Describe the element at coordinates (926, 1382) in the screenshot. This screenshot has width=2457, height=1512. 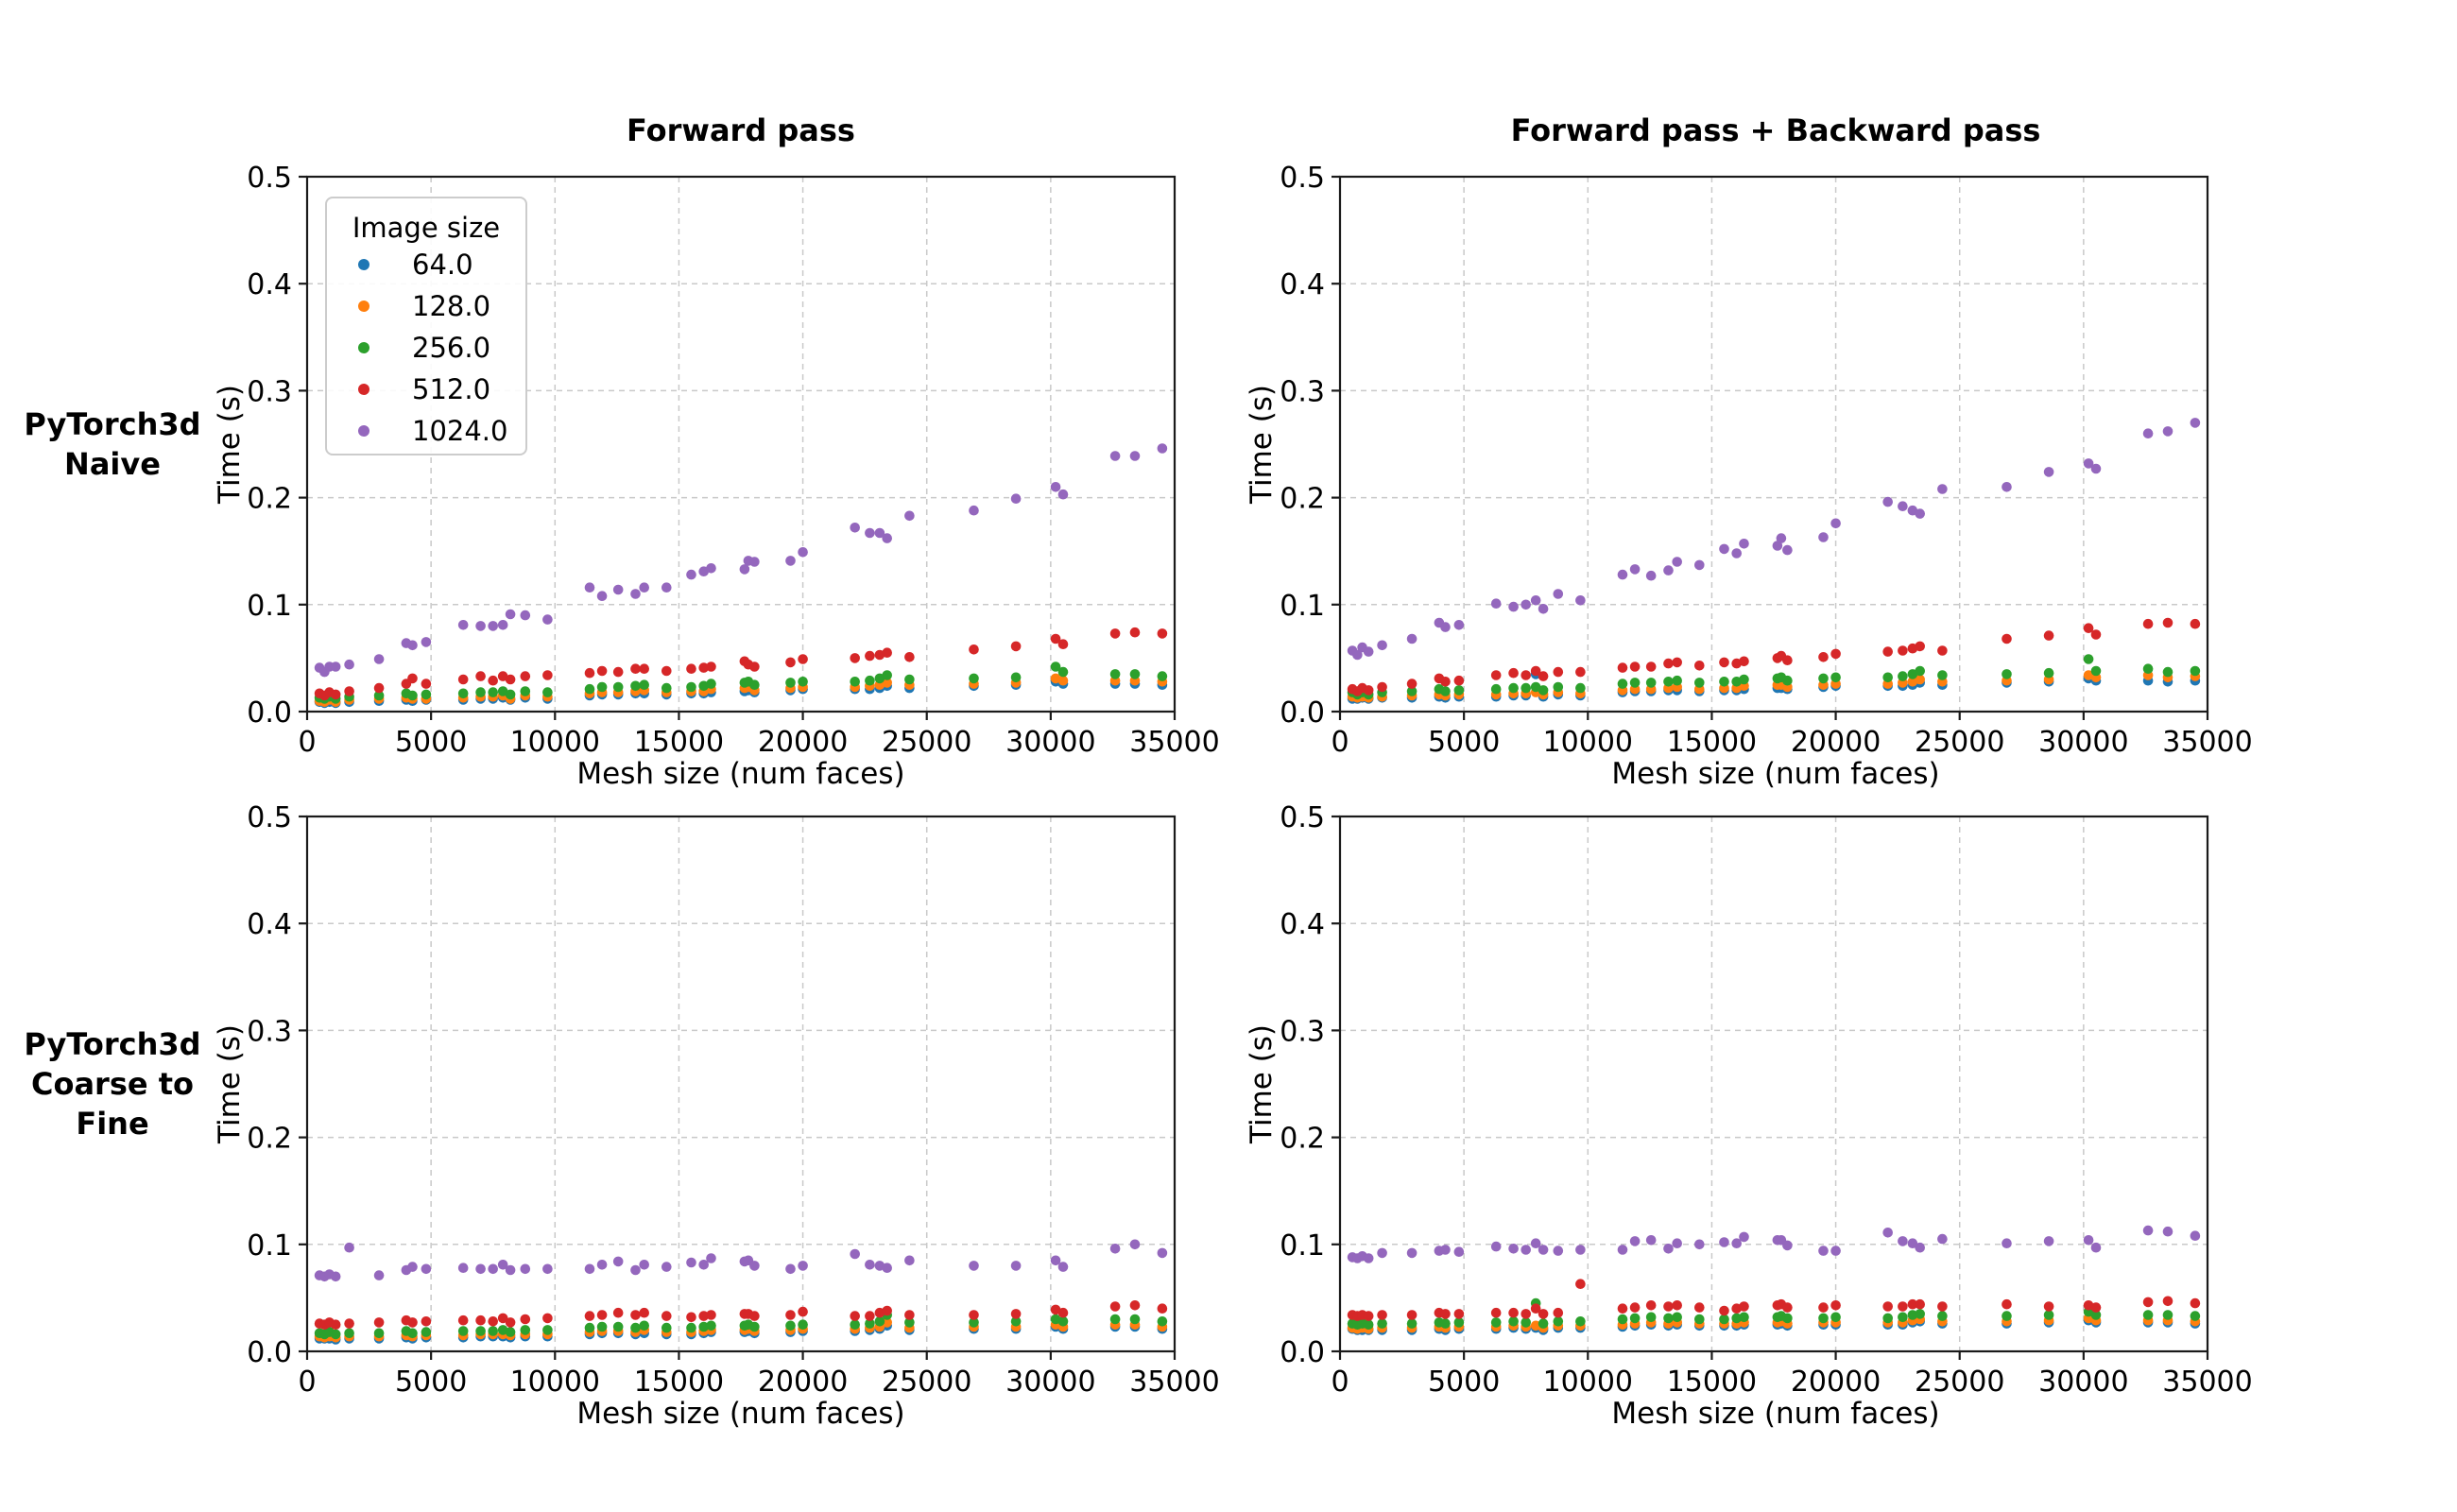
I see `x-tick-label: 25000` at that location.